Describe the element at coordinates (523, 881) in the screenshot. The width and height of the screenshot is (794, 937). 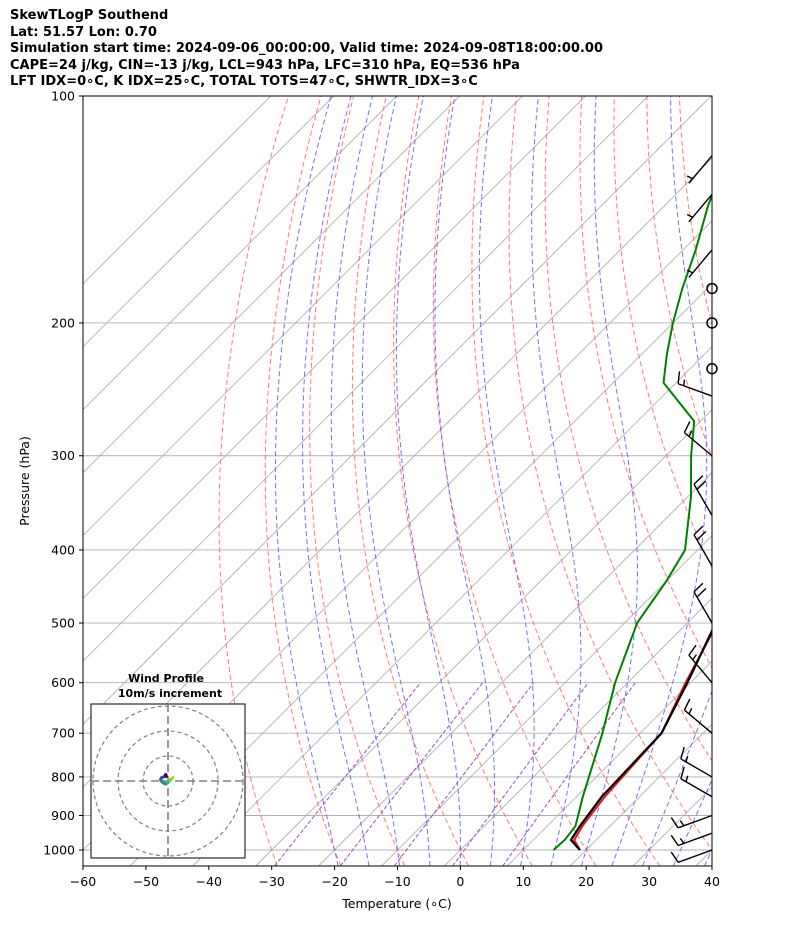
I see `x-tick-label: 10` at that location.